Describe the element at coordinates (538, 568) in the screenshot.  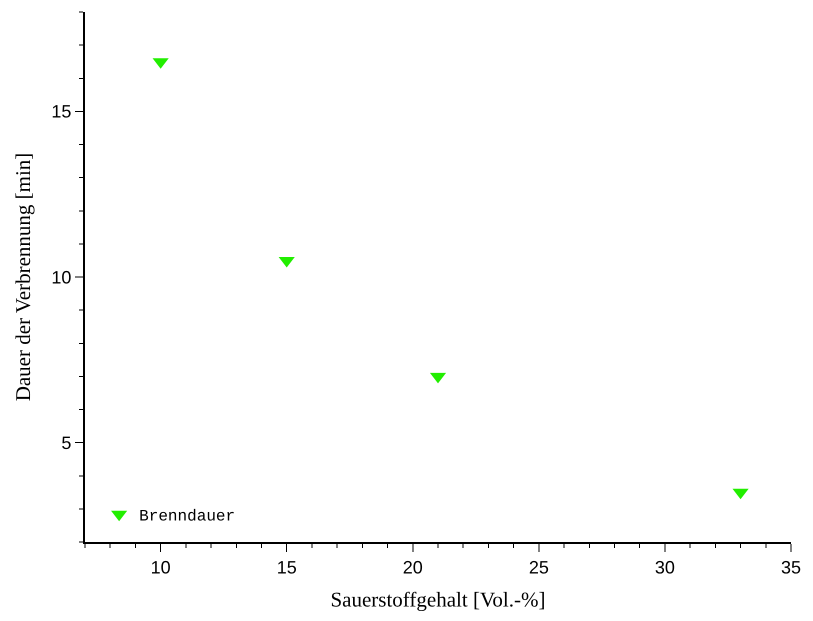
I see `x-tick-label: 25` at that location.